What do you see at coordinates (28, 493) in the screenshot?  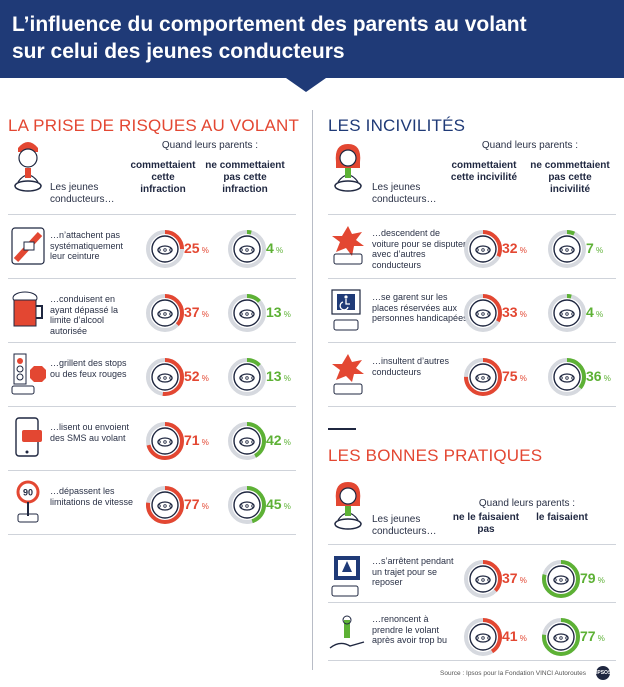 I see `svg-text: 90` at bounding box center [28, 493].